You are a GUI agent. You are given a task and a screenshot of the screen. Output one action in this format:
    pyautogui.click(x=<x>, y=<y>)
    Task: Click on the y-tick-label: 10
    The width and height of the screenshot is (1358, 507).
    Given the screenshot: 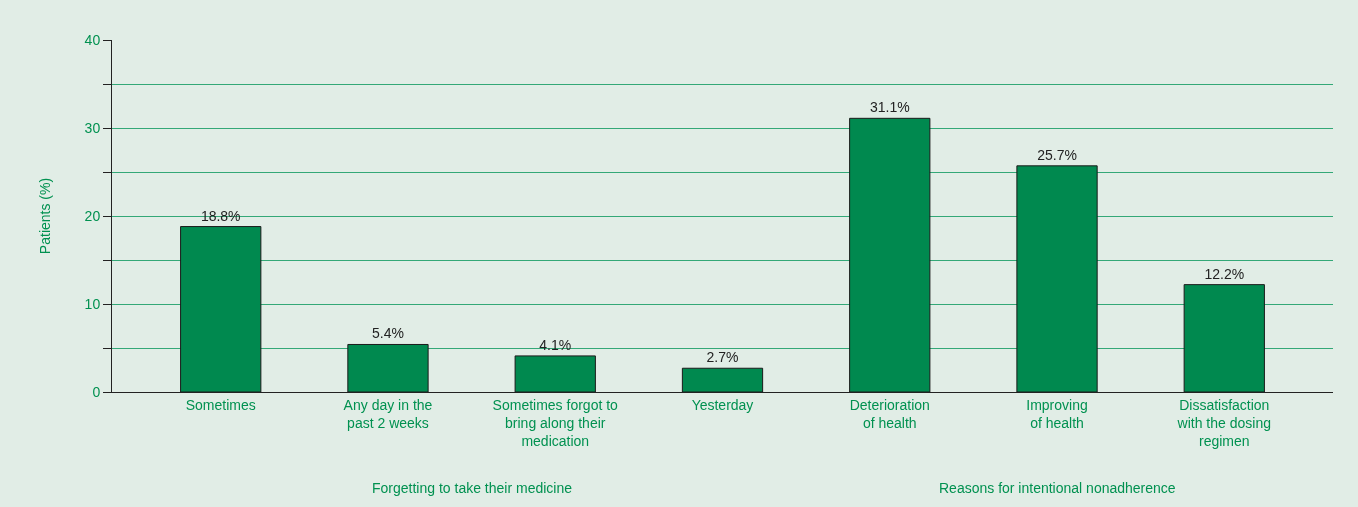 What is the action you would take?
    pyautogui.click(x=92, y=303)
    